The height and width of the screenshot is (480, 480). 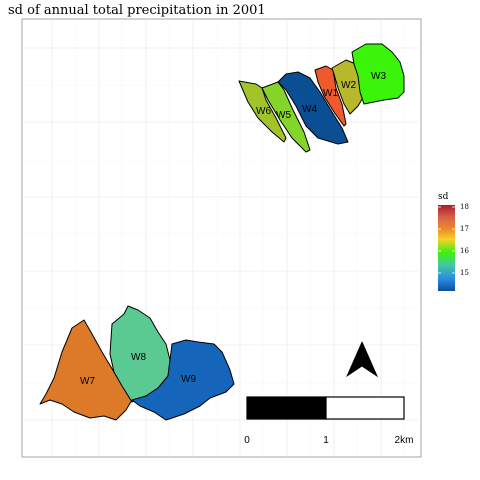 I want to click on label-W5: W5, so click(x=283, y=115).